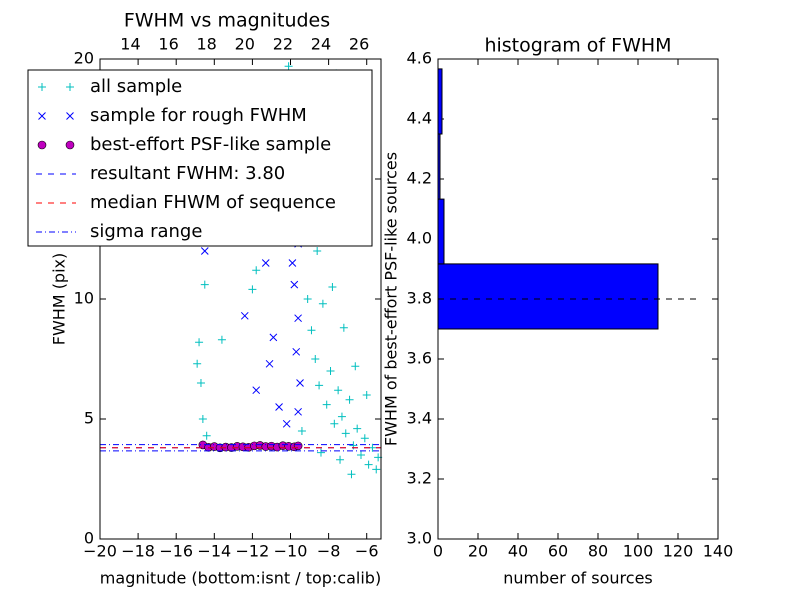 Image resolution: width=800 pixels, height=604 pixels. What do you see at coordinates (321, 44) in the screenshot?
I see `x2-tick-label: 24` at bounding box center [321, 44].